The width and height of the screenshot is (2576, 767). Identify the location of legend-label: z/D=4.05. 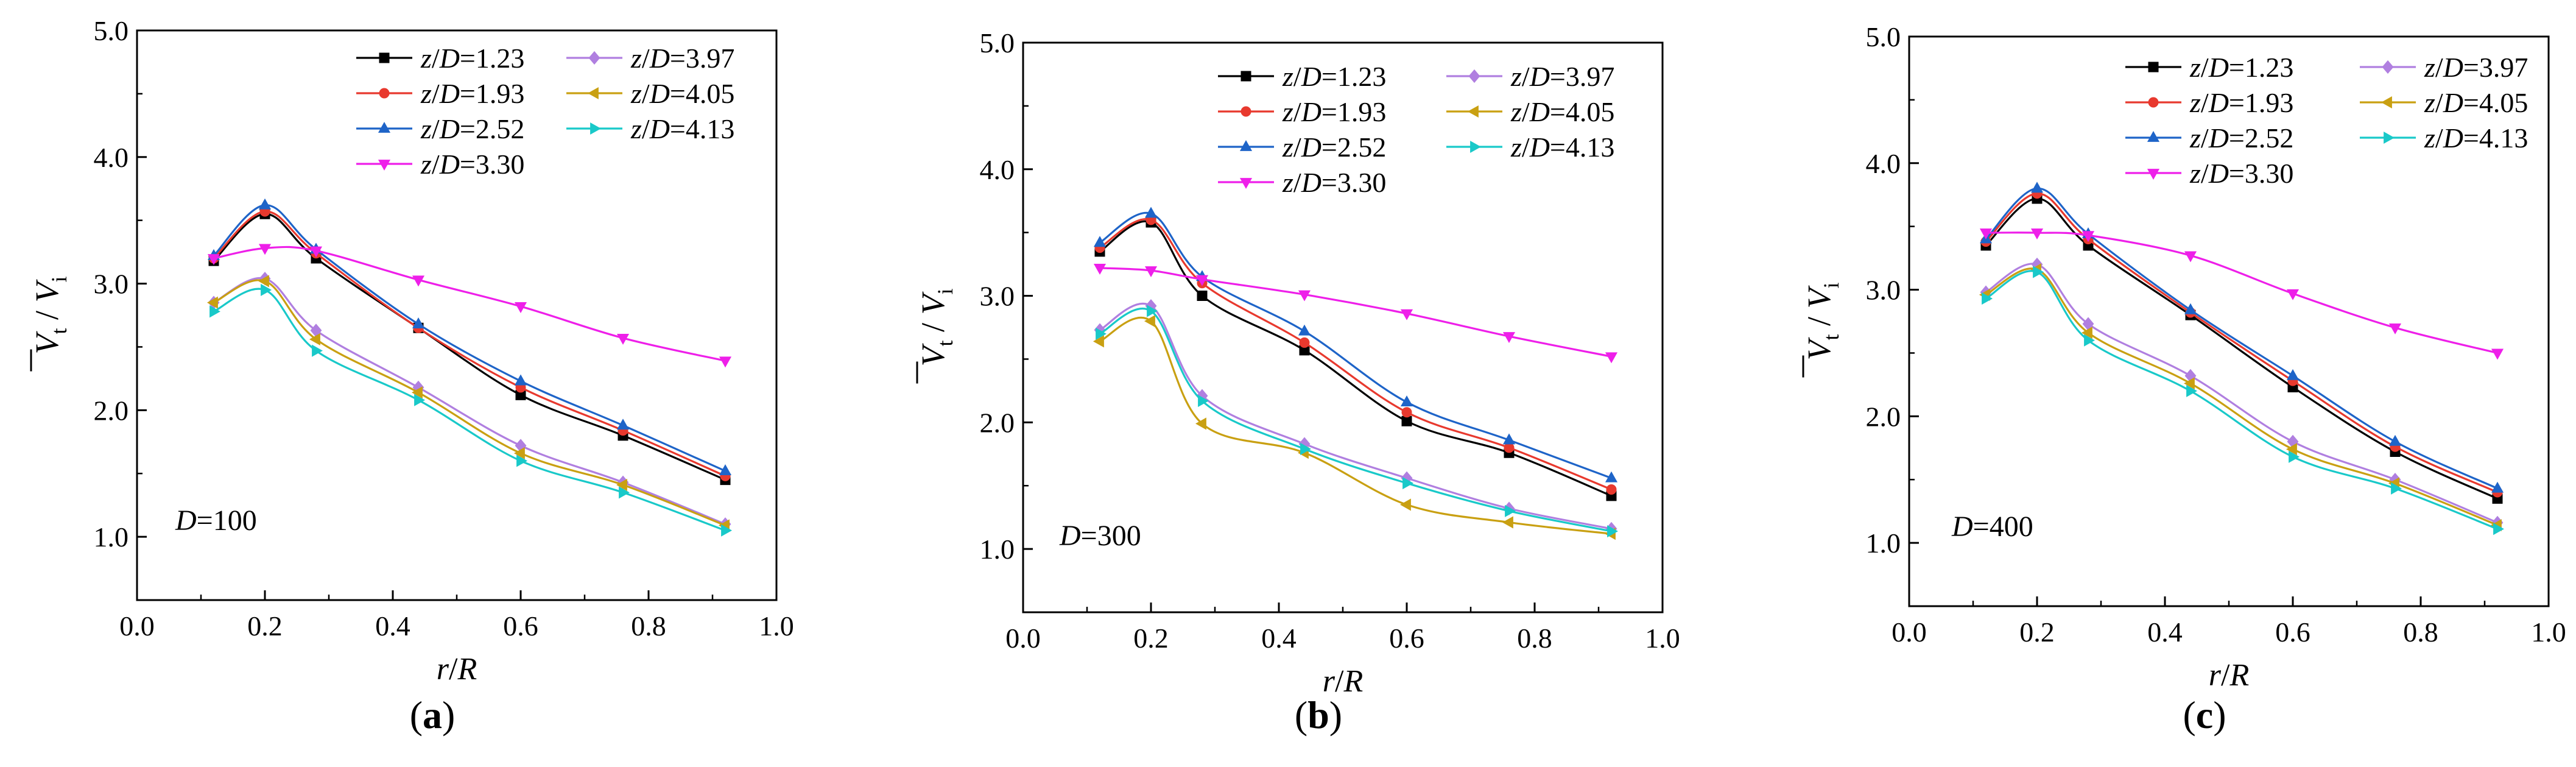
(682, 94).